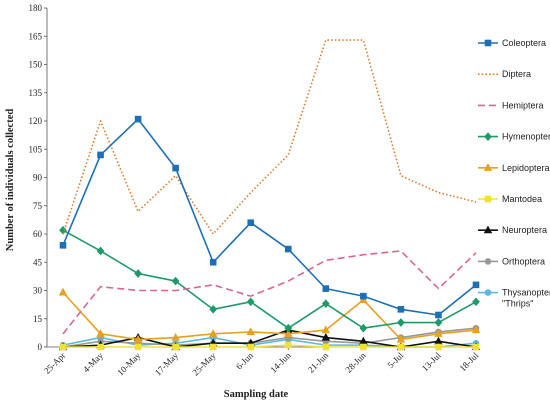 The width and height of the screenshot is (550, 401). What do you see at coordinates (526, 168) in the screenshot?
I see `legend-label: Lepidoptera` at bounding box center [526, 168].